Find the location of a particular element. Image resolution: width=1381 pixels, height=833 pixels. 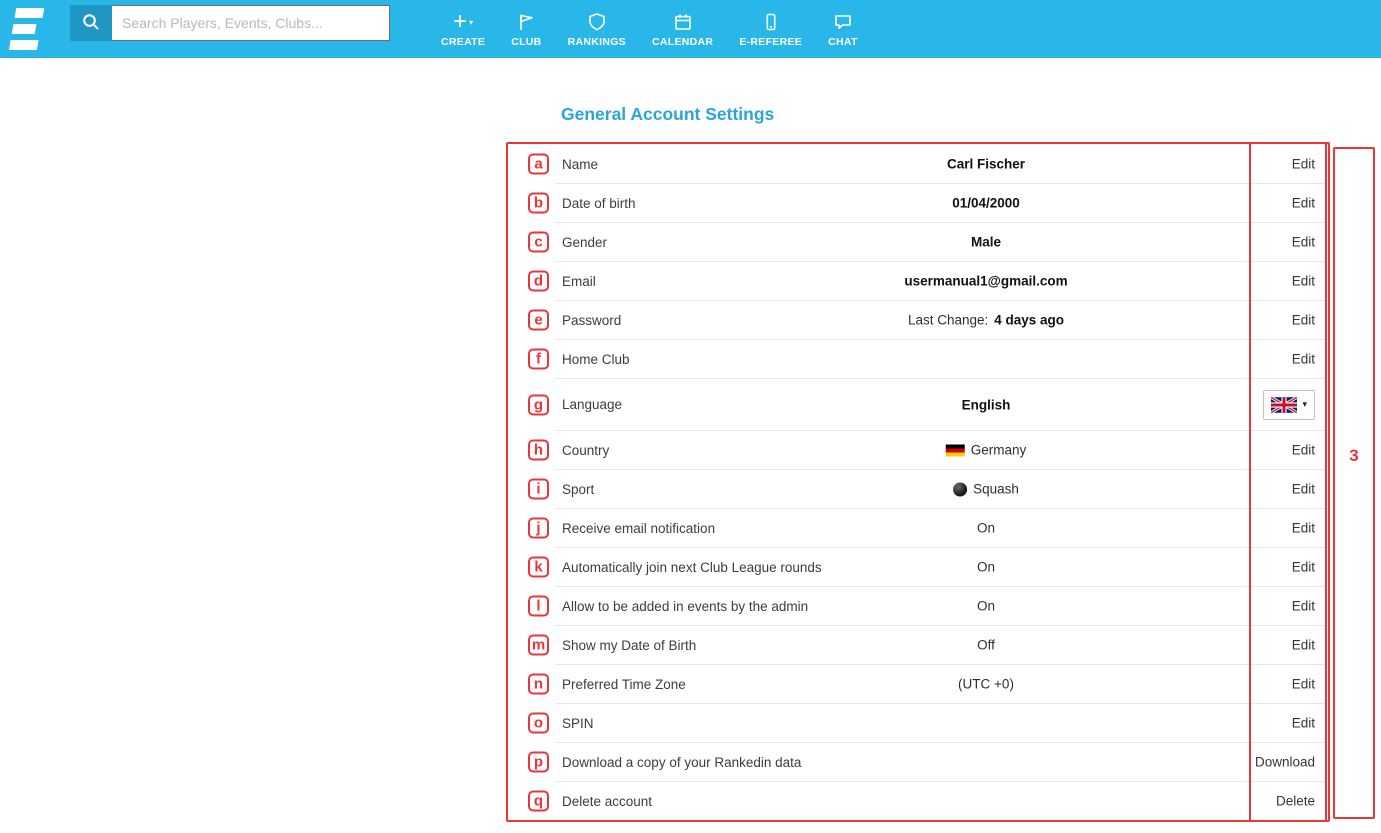

nav-label: CHAT is located at coordinates (843, 42).